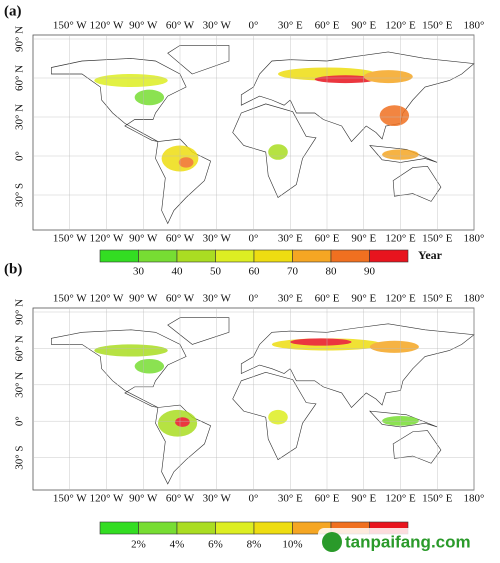 Image resolution: width=500 pixels, height=563 pixels. Describe the element at coordinates (13, 269) in the screenshot. I see `panel-label: (b)` at that location.